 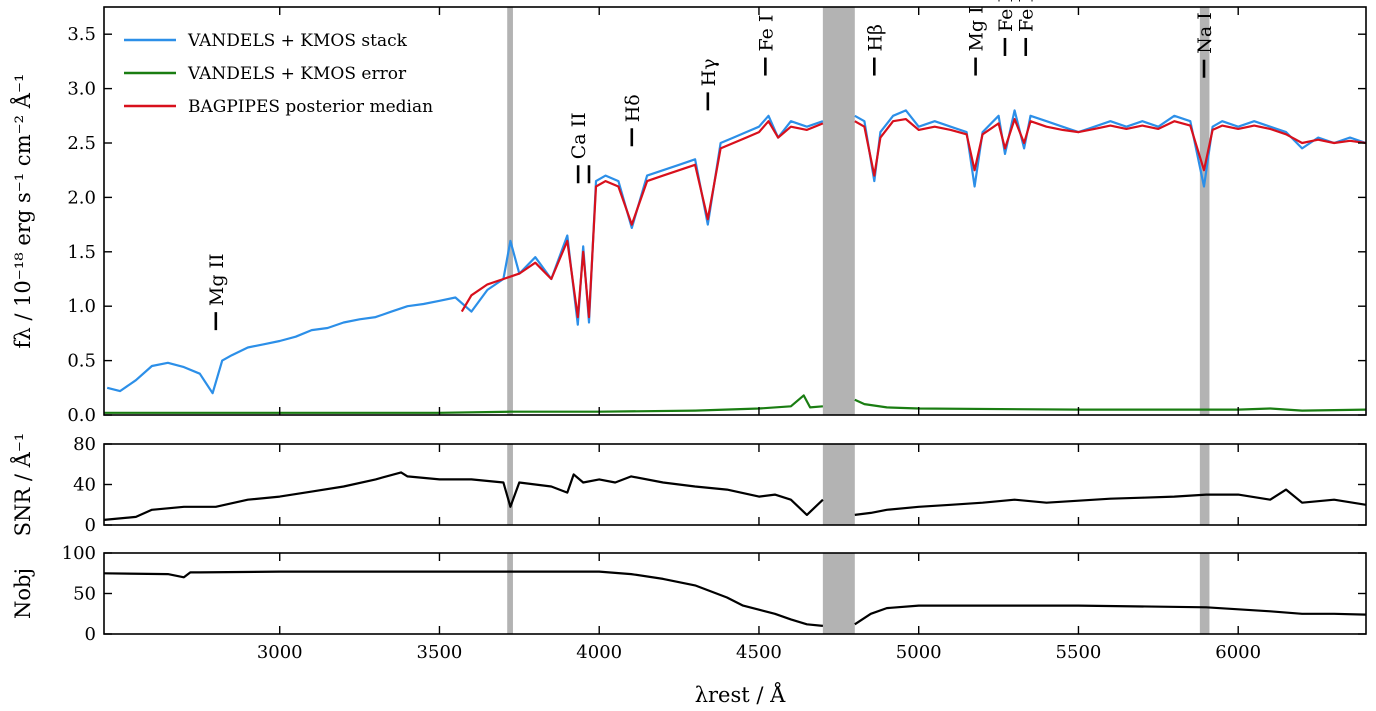 What do you see at coordinates (579, 135) in the screenshot?
I see `spectral-line-label: Ca II` at bounding box center [579, 135].